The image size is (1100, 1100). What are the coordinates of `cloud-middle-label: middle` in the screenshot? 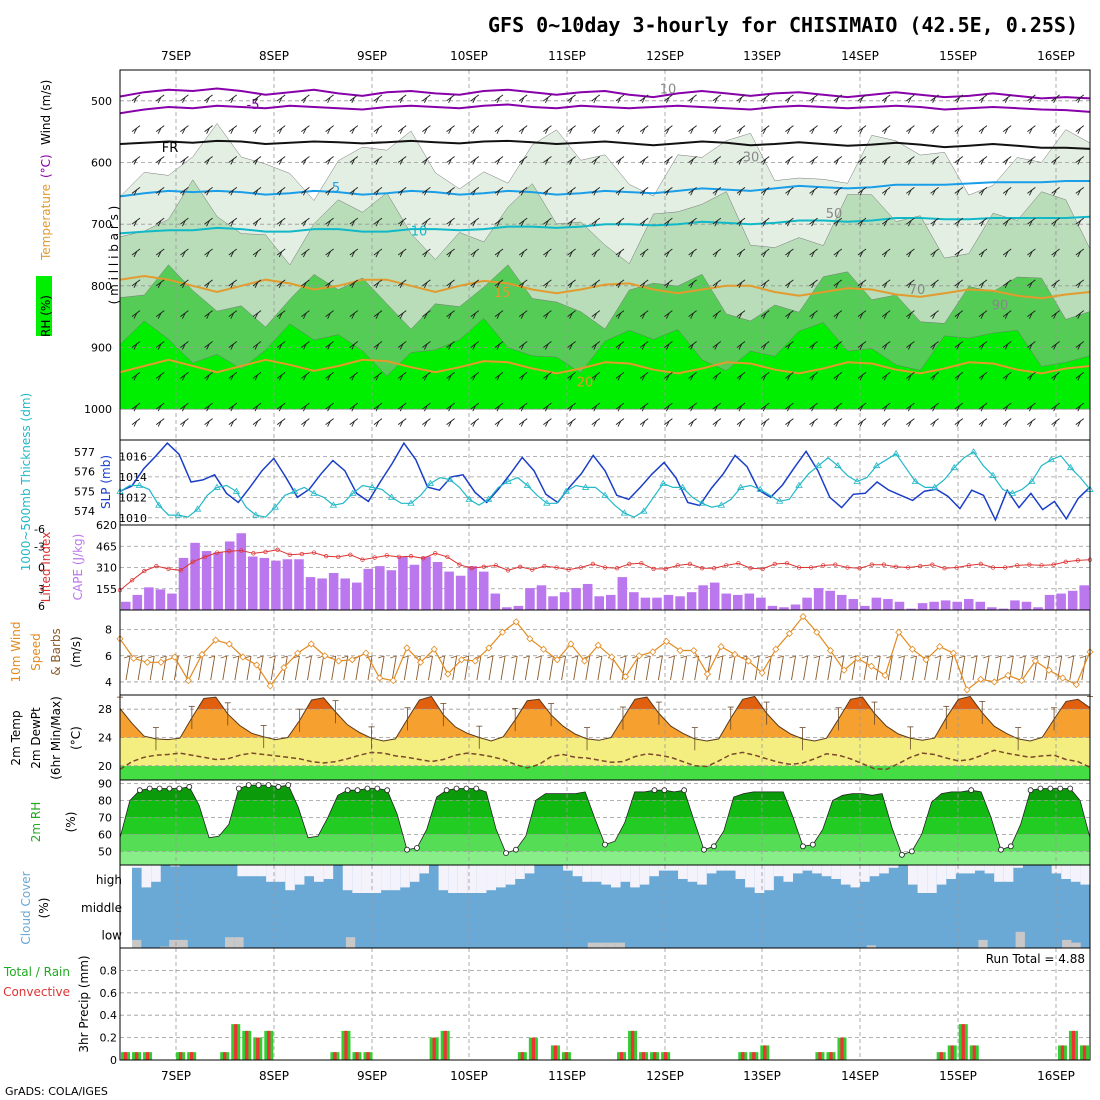 It's located at (101, 908).